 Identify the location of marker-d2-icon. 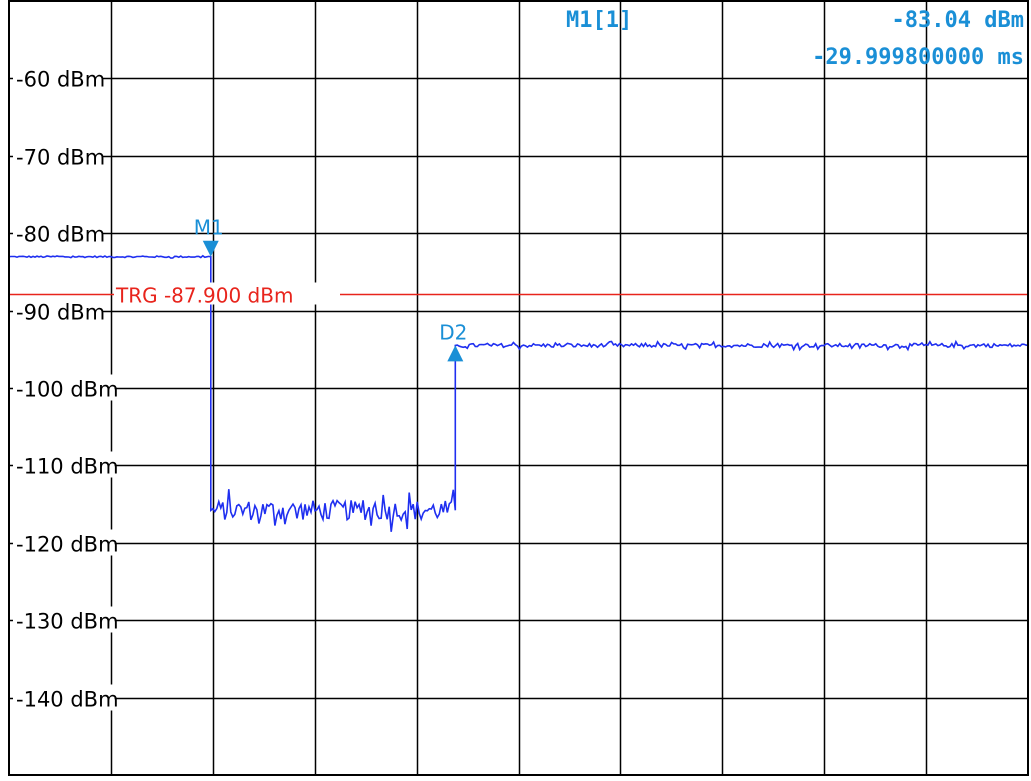
(455, 353).